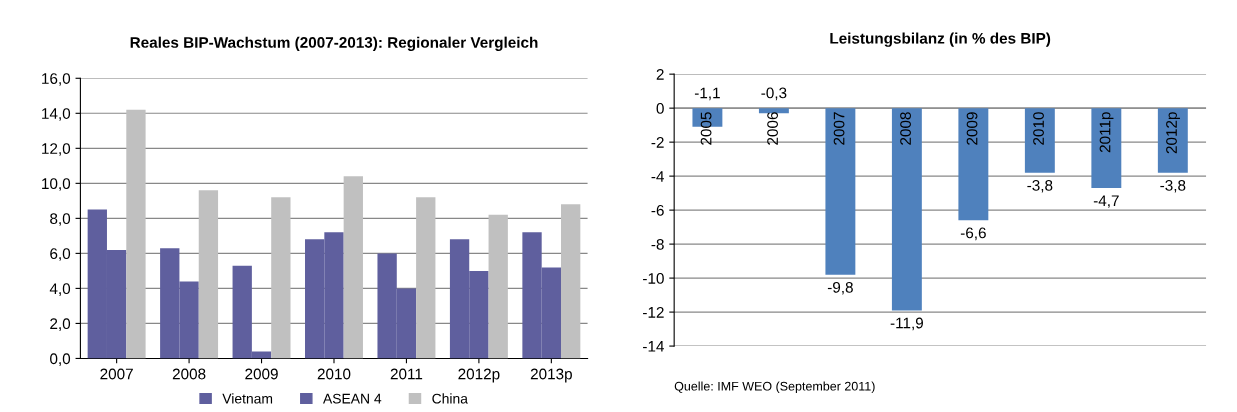 This screenshot has height=412, width=1237. What do you see at coordinates (1106, 201) in the screenshot?
I see `data-label: -4,7` at bounding box center [1106, 201].